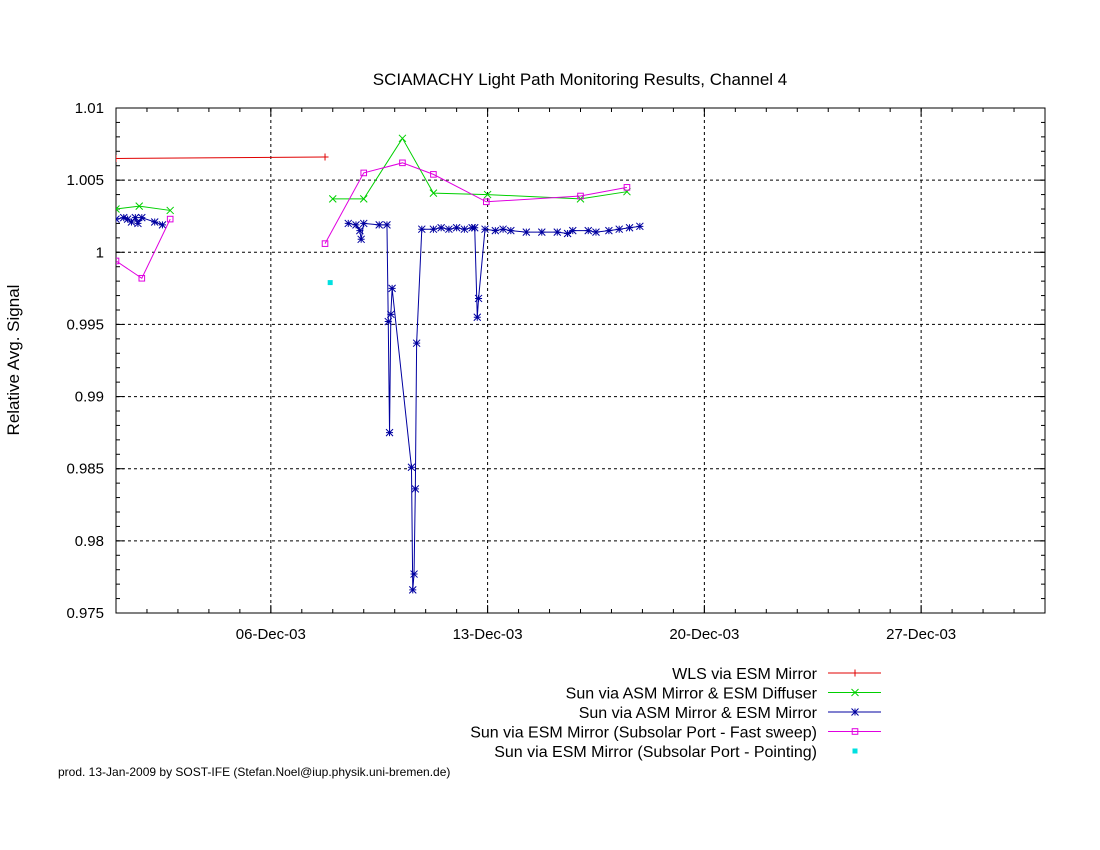 The image size is (1100, 850). I want to click on y-tick-label: 0.98, so click(89, 541).